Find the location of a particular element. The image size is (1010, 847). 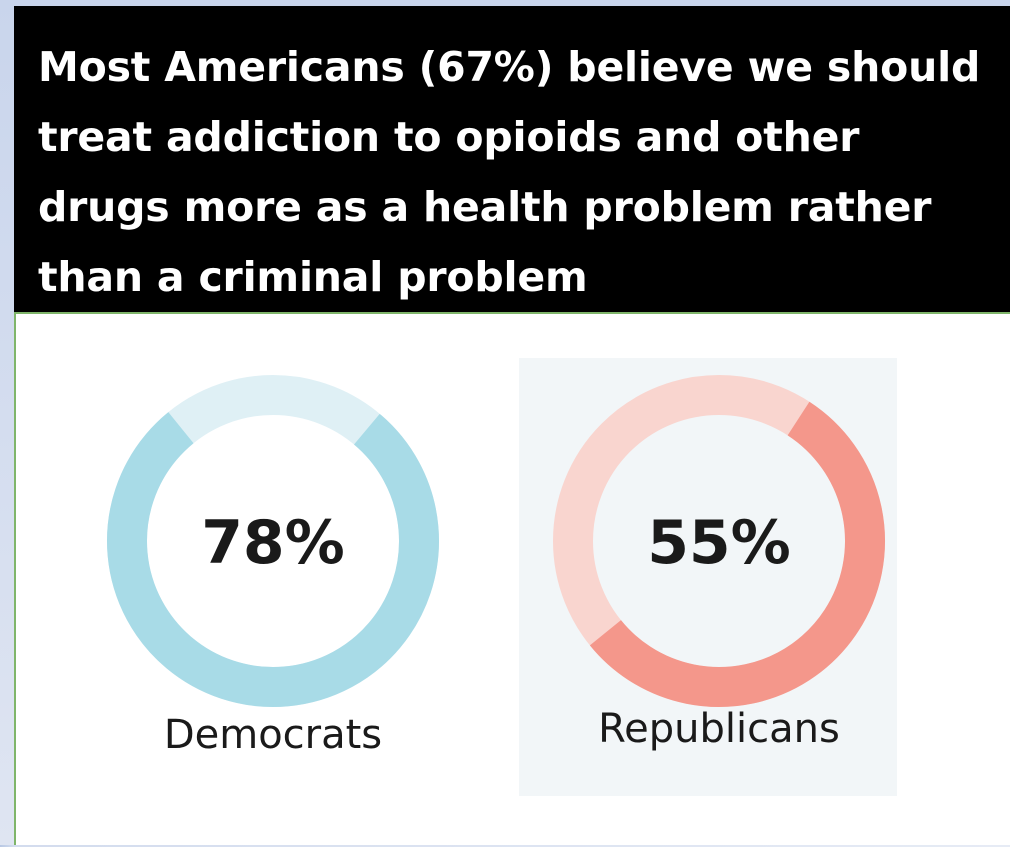

republican-percent-label: 55% is located at coordinates (719, 543).